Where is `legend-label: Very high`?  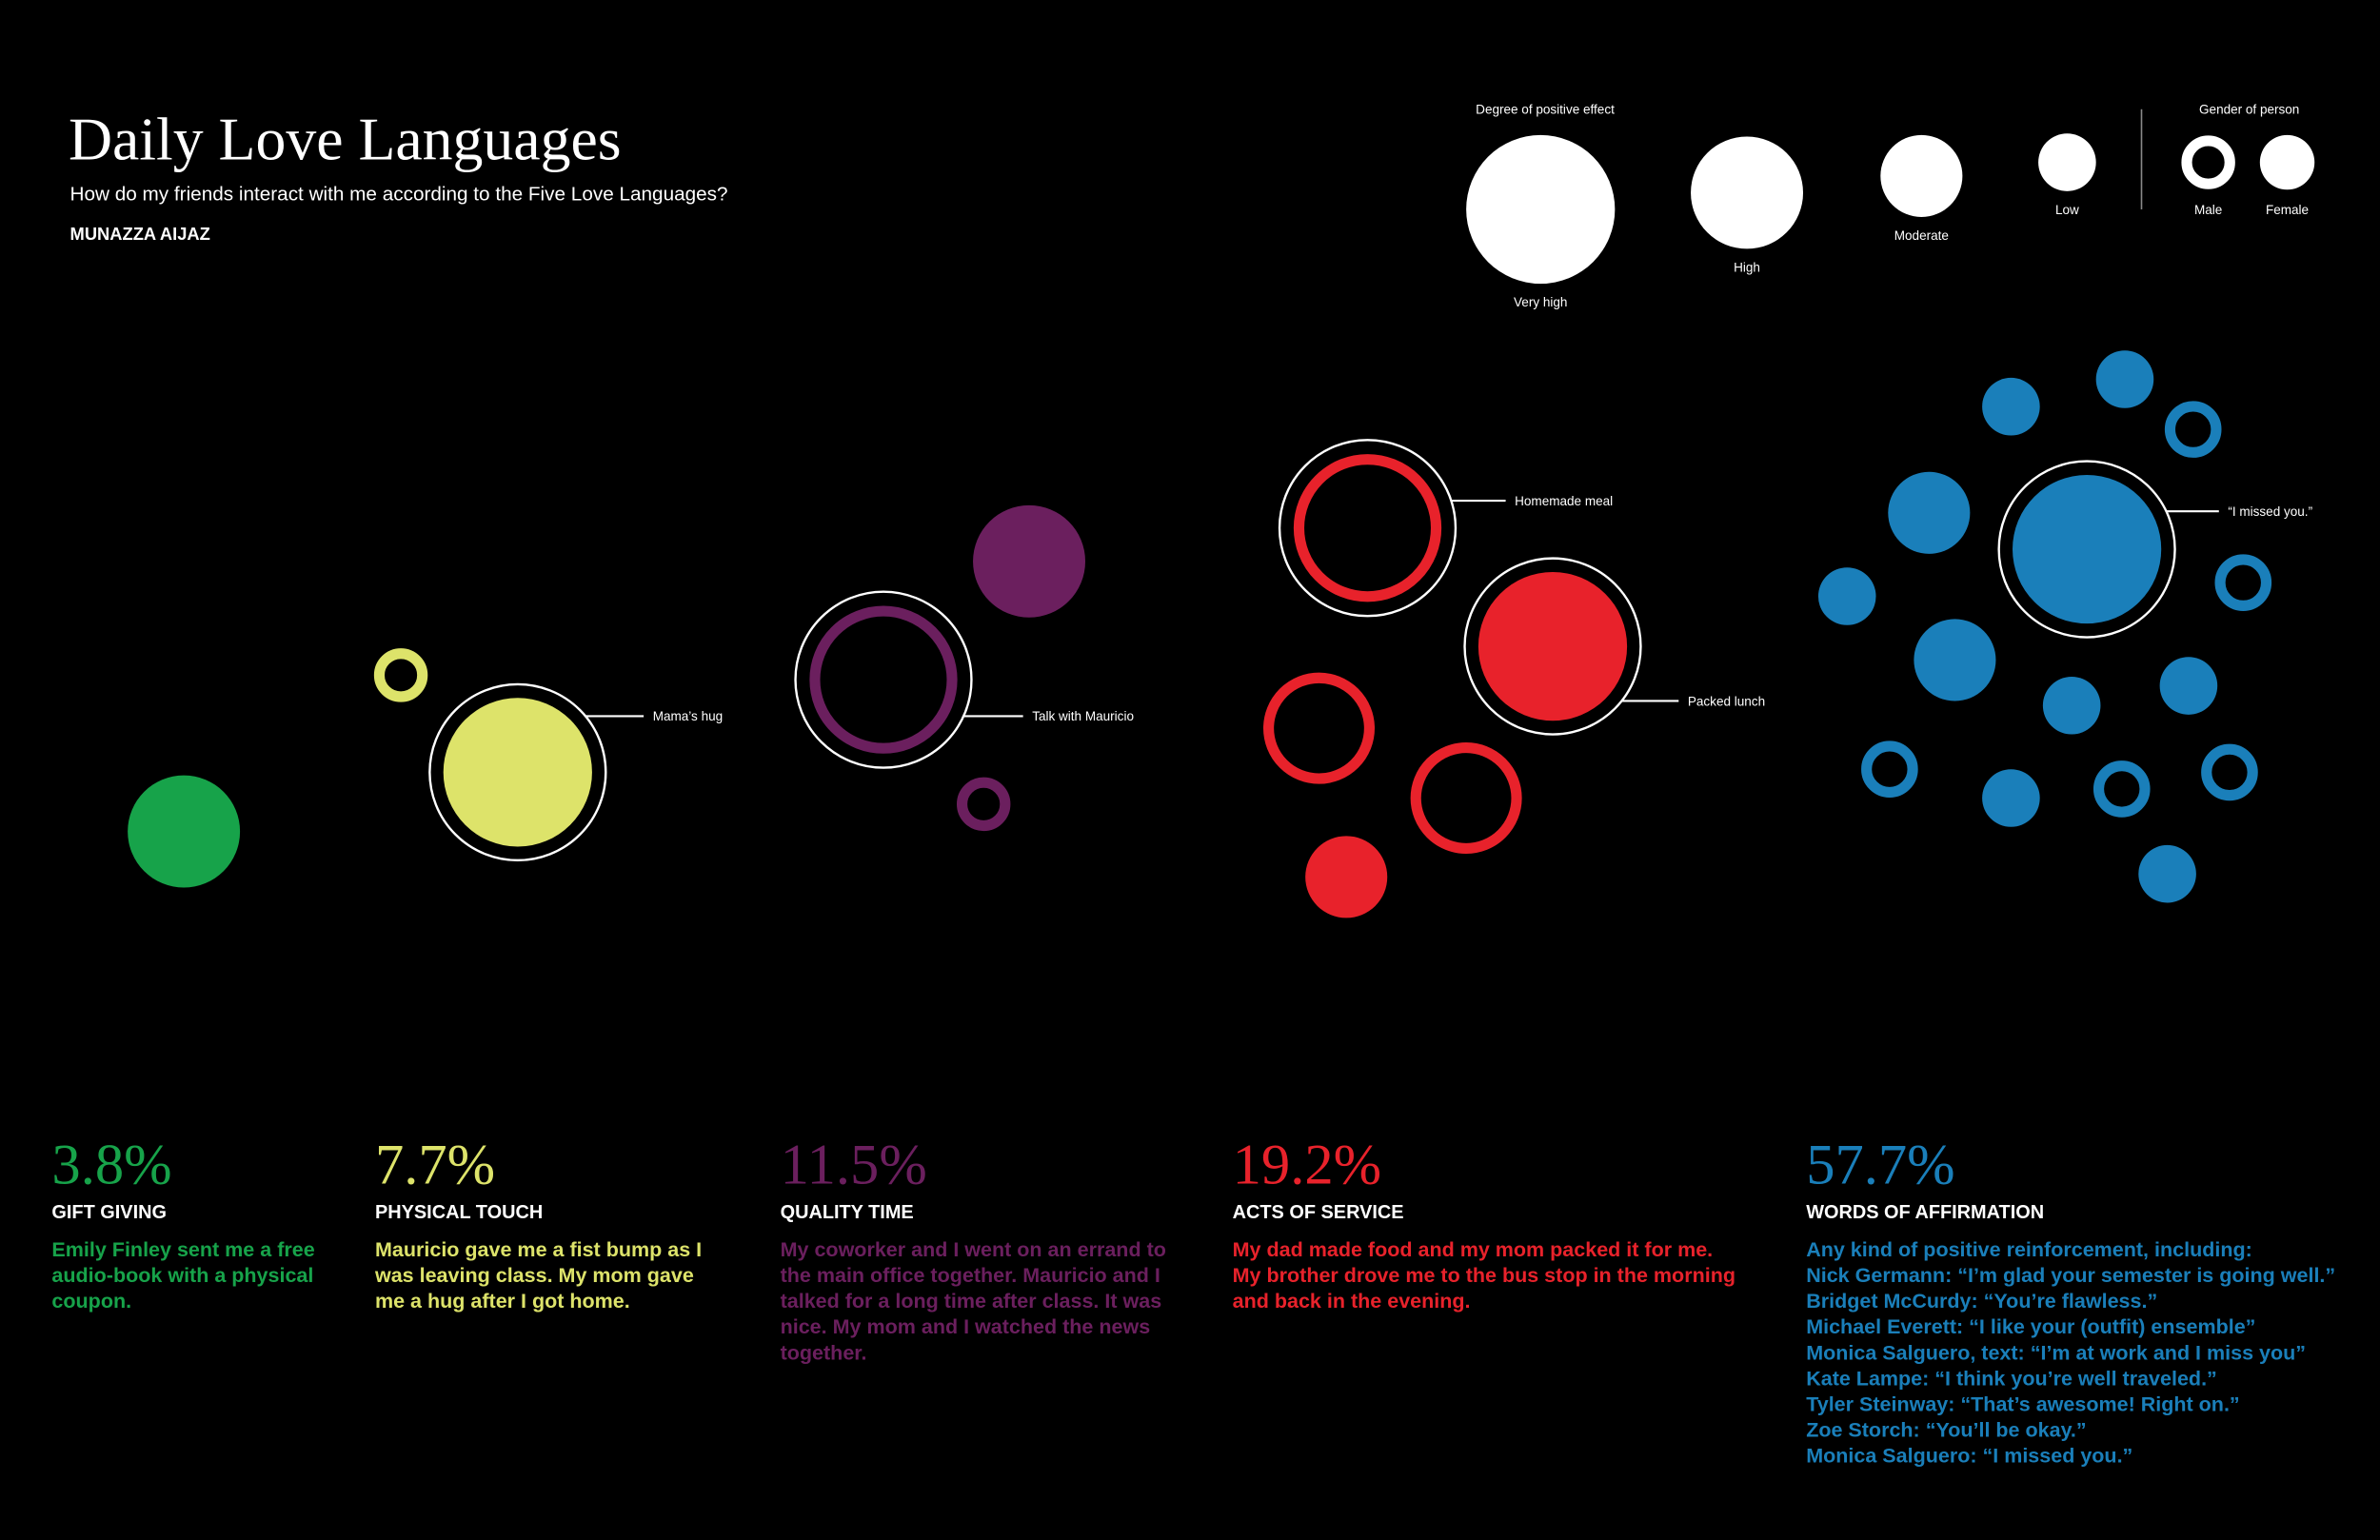 legend-label: Very high is located at coordinates (1540, 302).